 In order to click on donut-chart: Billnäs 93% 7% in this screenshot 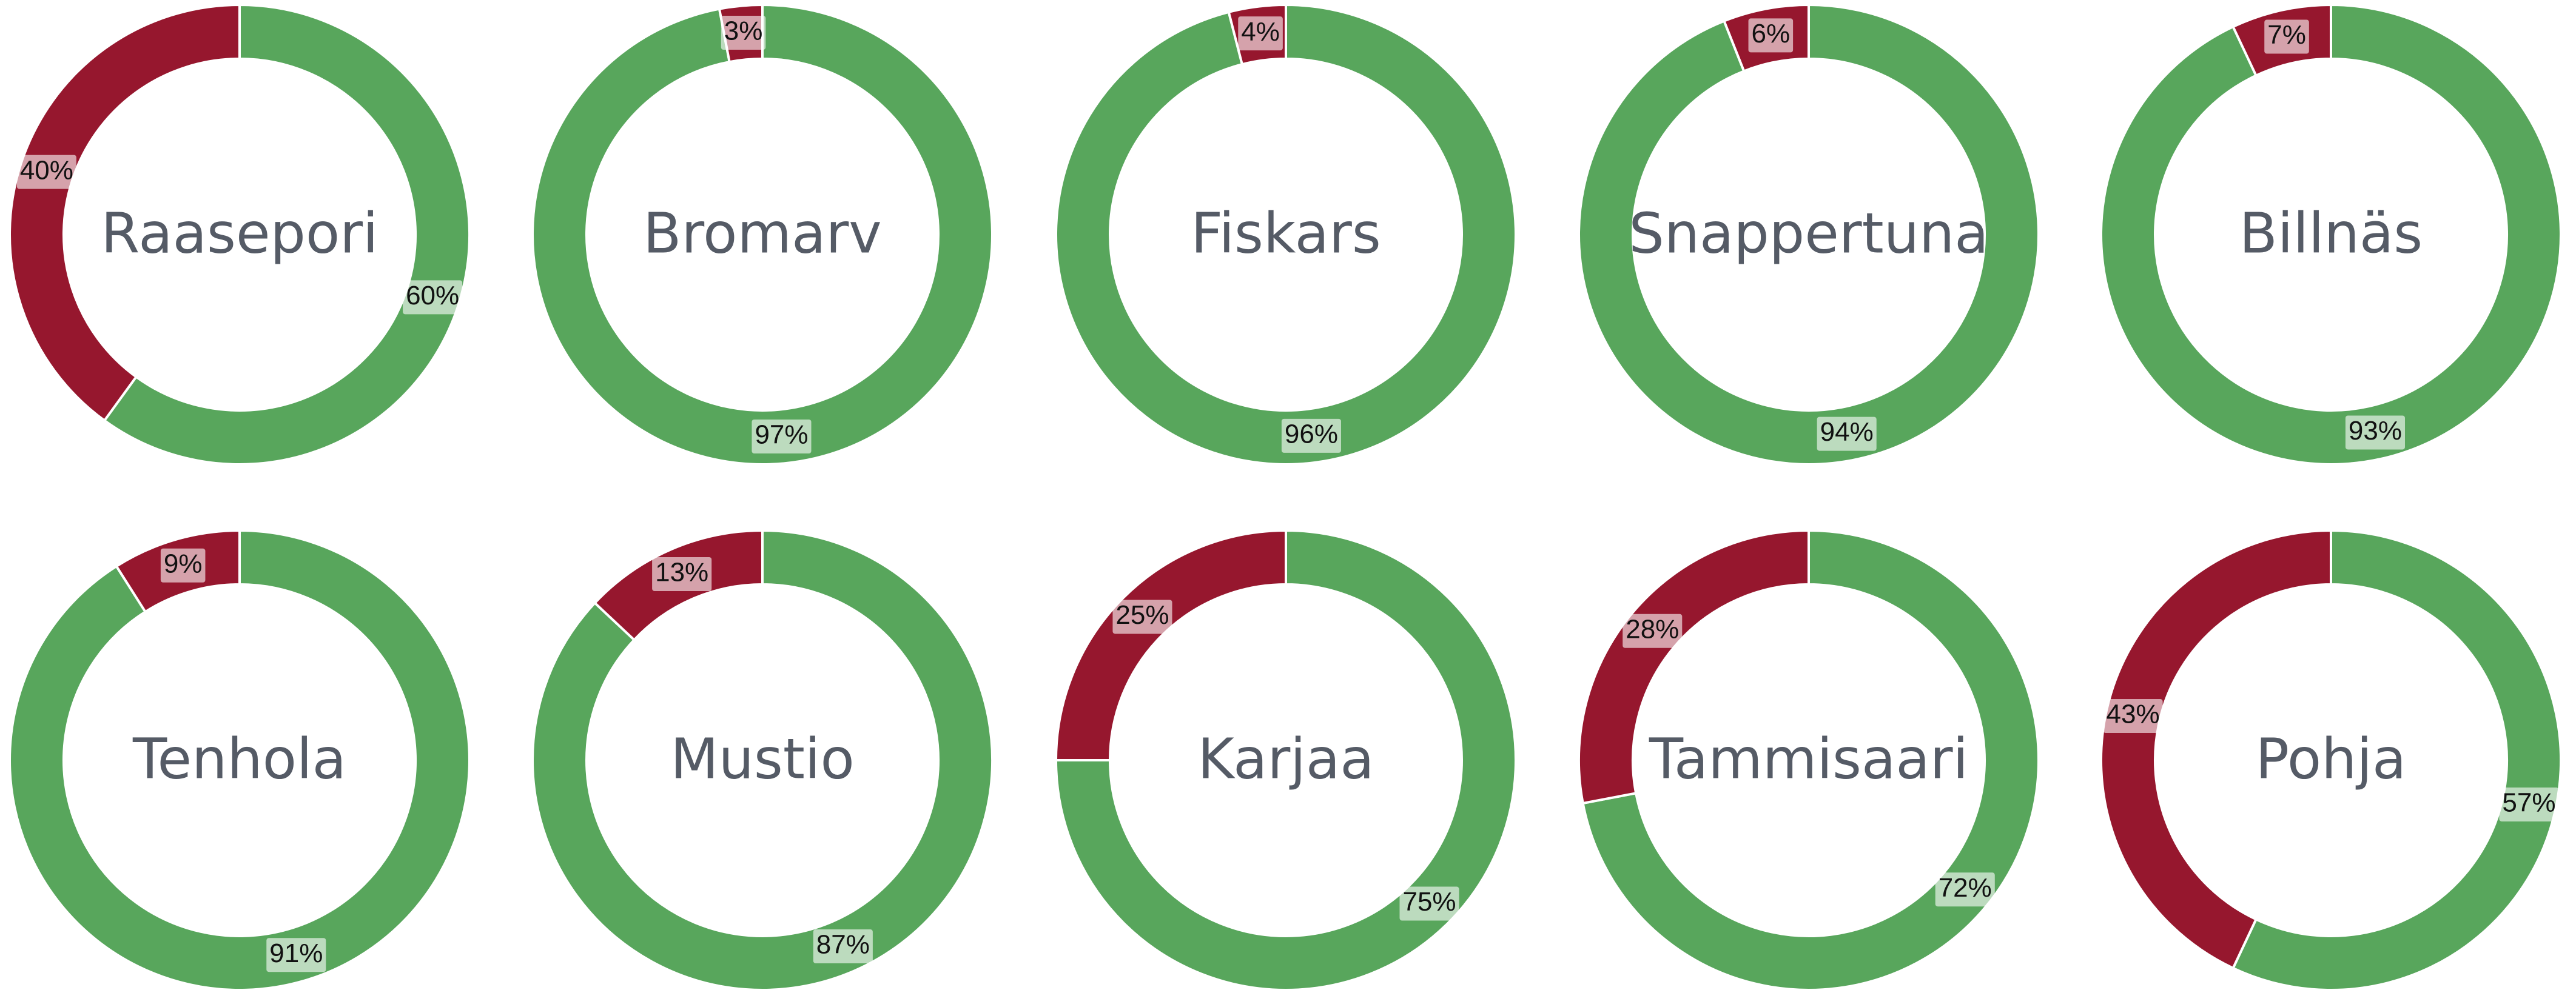, I will do `click(2331, 234)`.